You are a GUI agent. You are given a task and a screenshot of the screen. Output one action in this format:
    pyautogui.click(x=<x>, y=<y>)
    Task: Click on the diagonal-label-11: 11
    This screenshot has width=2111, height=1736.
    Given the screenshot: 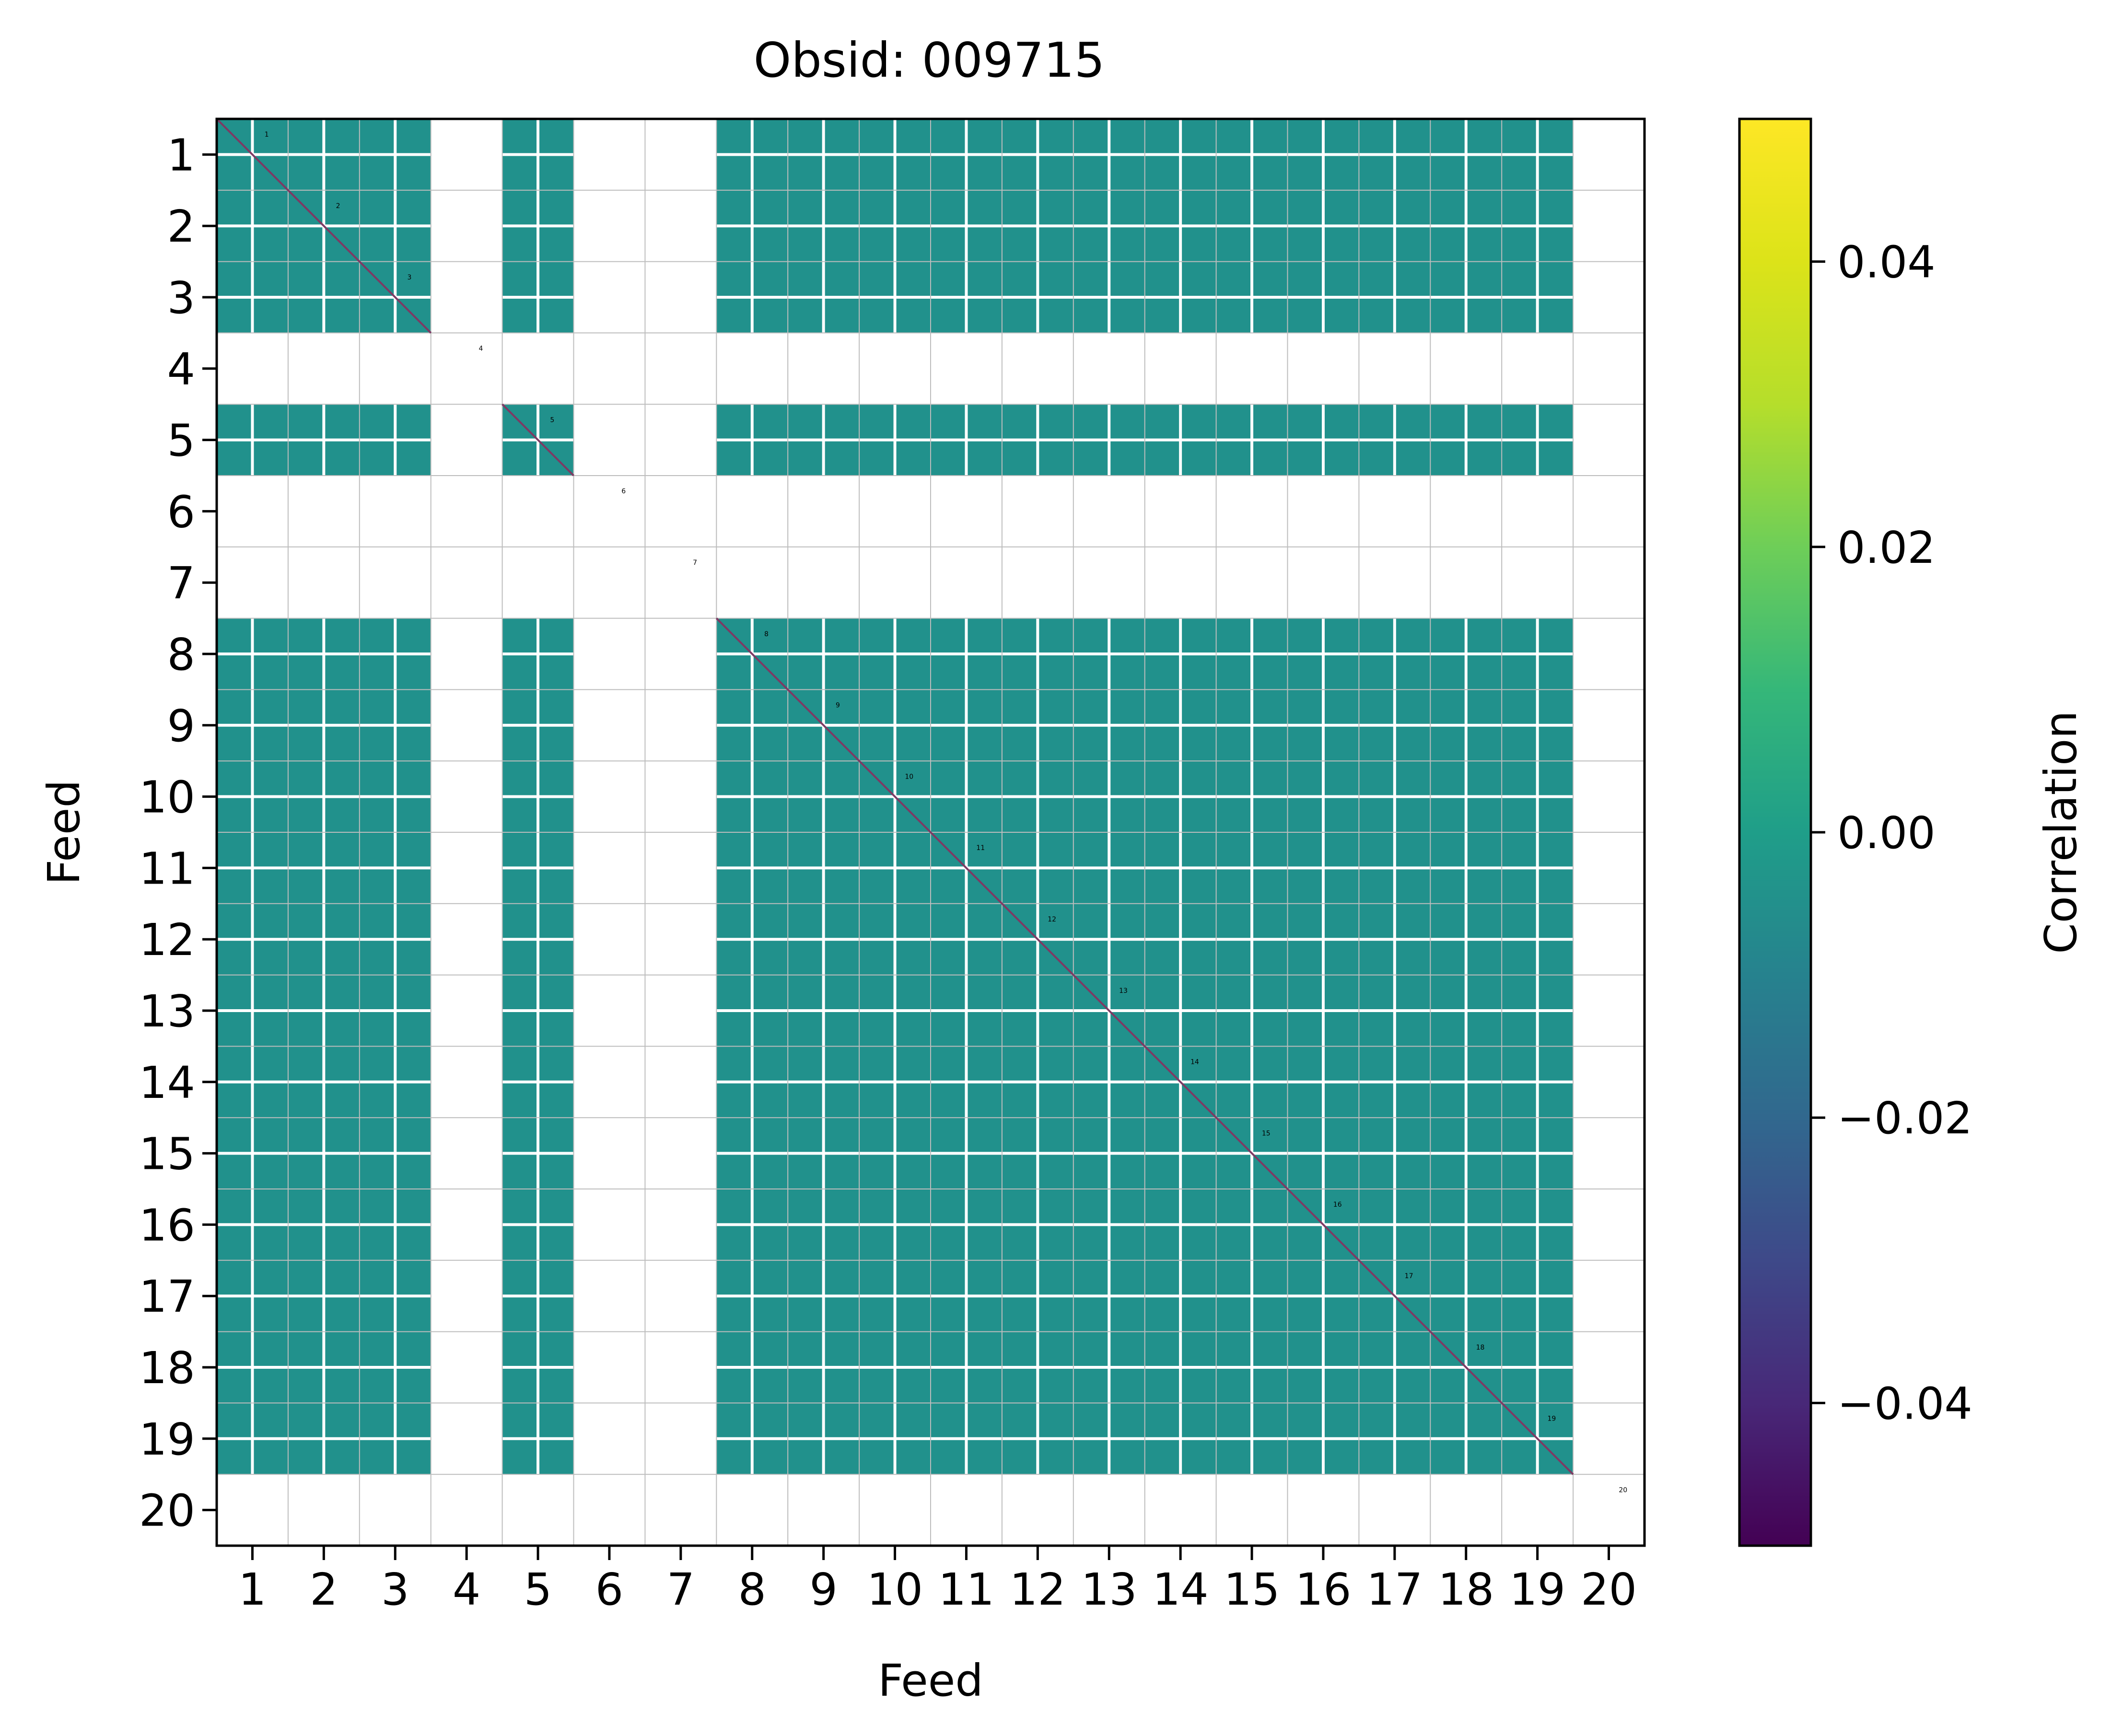 What is the action you would take?
    pyautogui.click(x=980, y=848)
    